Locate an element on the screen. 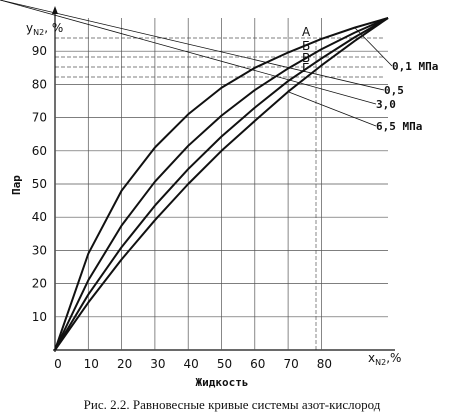 Image resolution: width=459 pixels, height=417 pixels. x-tick-label: 10 is located at coordinates (91, 364).